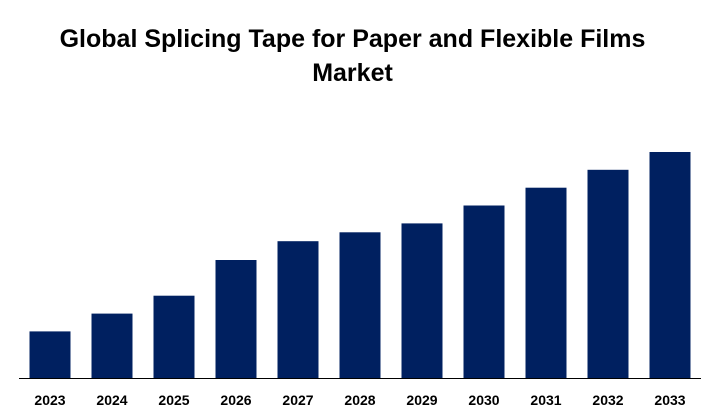 The height and width of the screenshot is (420, 720). What do you see at coordinates (235, 400) in the screenshot?
I see `x-tick-label: 2026` at bounding box center [235, 400].